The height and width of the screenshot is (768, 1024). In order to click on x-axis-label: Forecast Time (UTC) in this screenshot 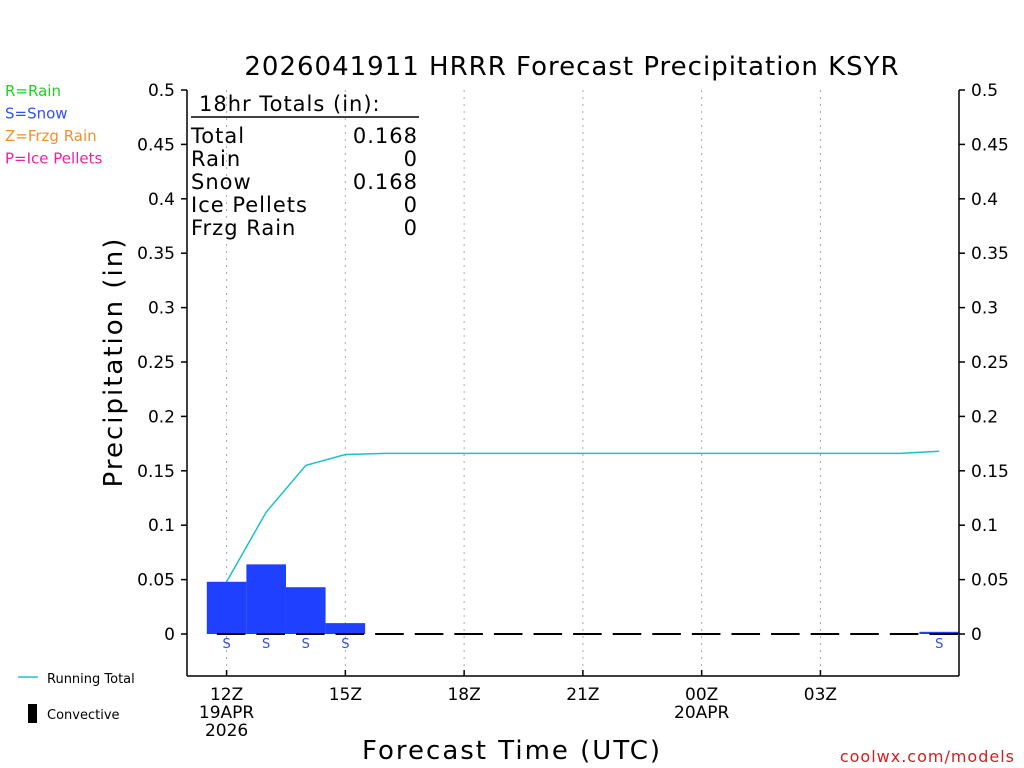, I will do `click(512, 751)`.